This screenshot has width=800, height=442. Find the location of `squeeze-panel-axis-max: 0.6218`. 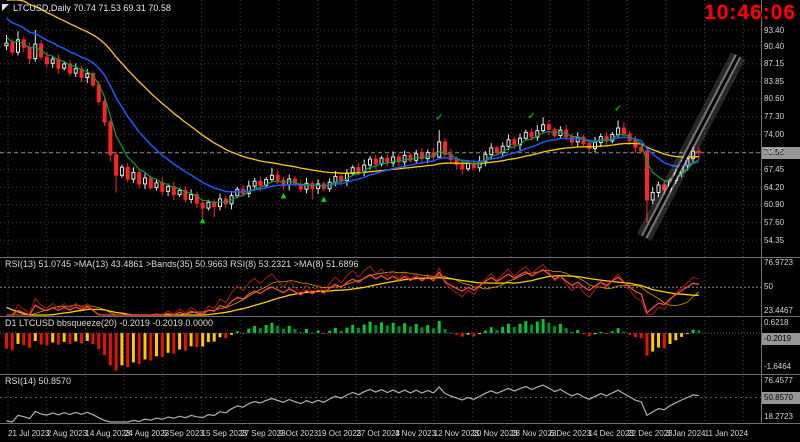

squeeze-panel-axis-max: 0.6218 is located at coordinates (776, 322).